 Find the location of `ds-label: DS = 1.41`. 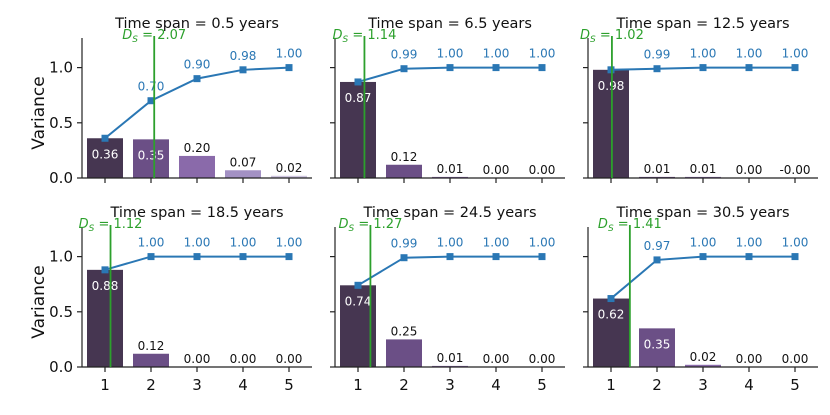

ds-label: DS = 1.41 is located at coordinates (630, 225).